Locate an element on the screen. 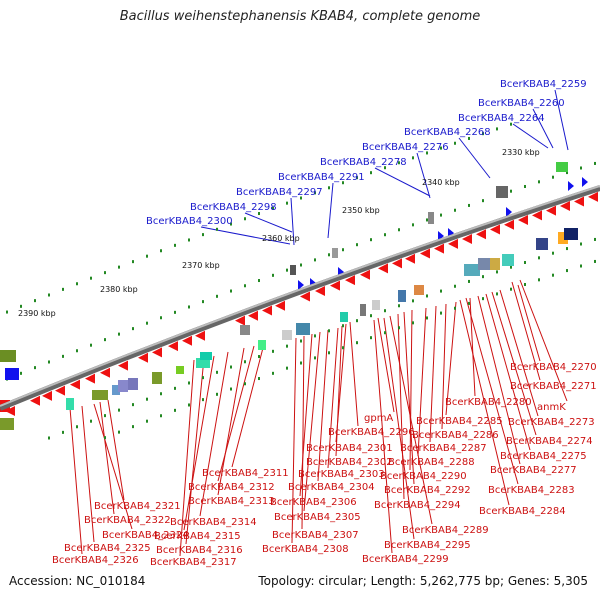 This screenshot has height=600, width=600. upper-gene-label: BcerKBAB4_2278 is located at coordinates (363, 162).